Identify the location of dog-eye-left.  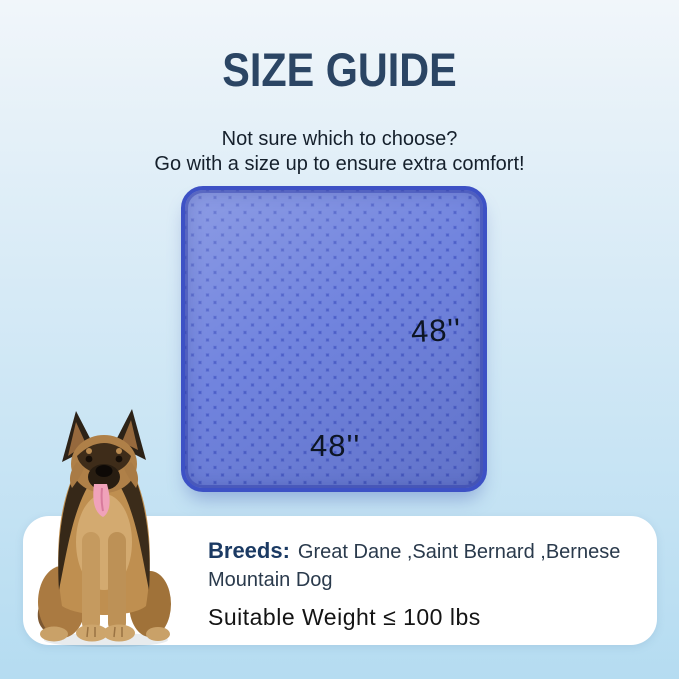
(89, 459).